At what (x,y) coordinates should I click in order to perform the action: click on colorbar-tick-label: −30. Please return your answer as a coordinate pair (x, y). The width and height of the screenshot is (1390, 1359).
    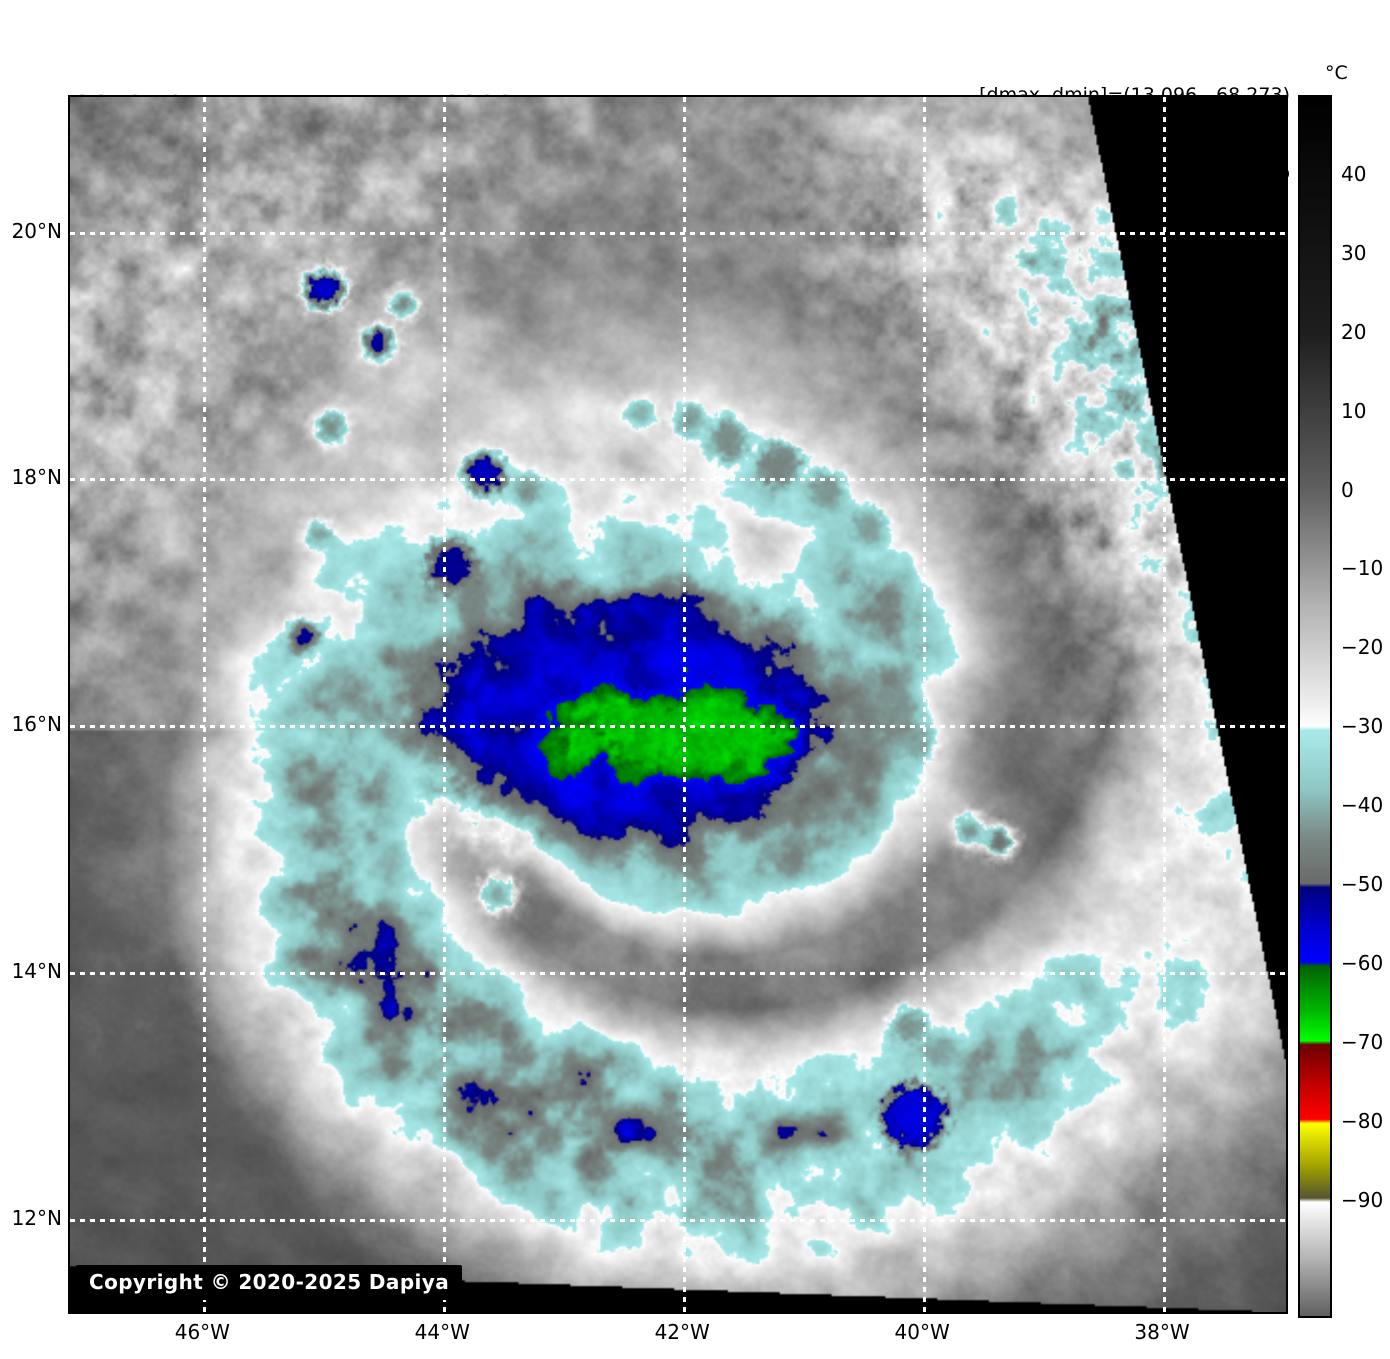
    Looking at the image, I should click on (1362, 726).